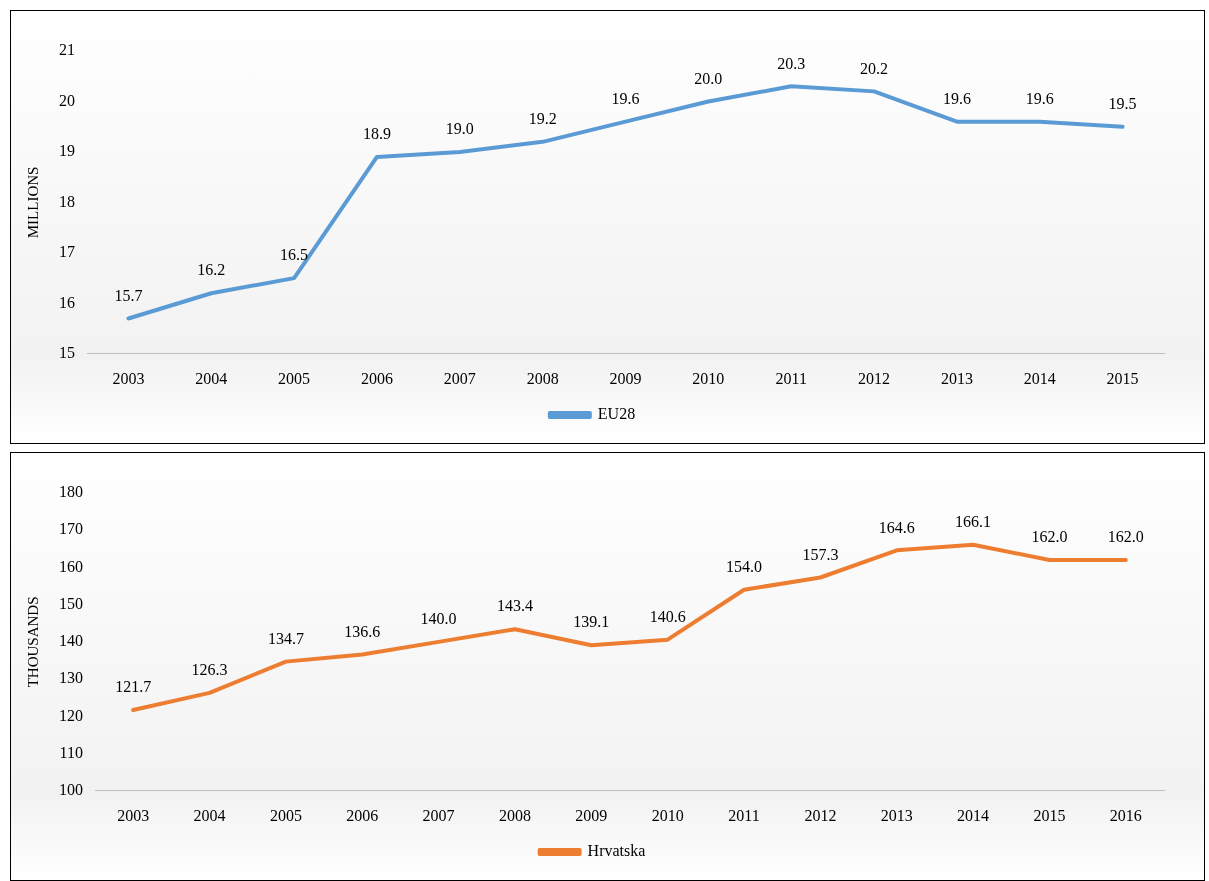 Image resolution: width=1209 pixels, height=881 pixels. Describe the element at coordinates (542, 119) in the screenshot. I see `data-label: 19.2` at that location.